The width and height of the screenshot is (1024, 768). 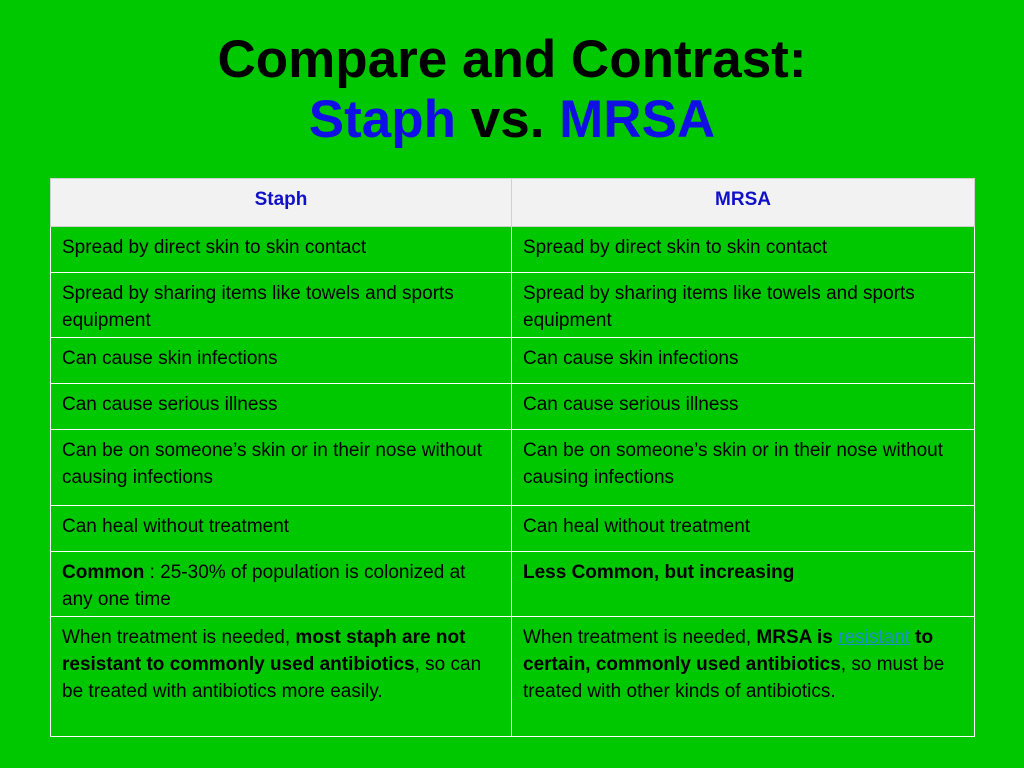 What do you see at coordinates (743, 584) in the screenshot?
I see `mrsa-cell: Less Common, but increasing` at bounding box center [743, 584].